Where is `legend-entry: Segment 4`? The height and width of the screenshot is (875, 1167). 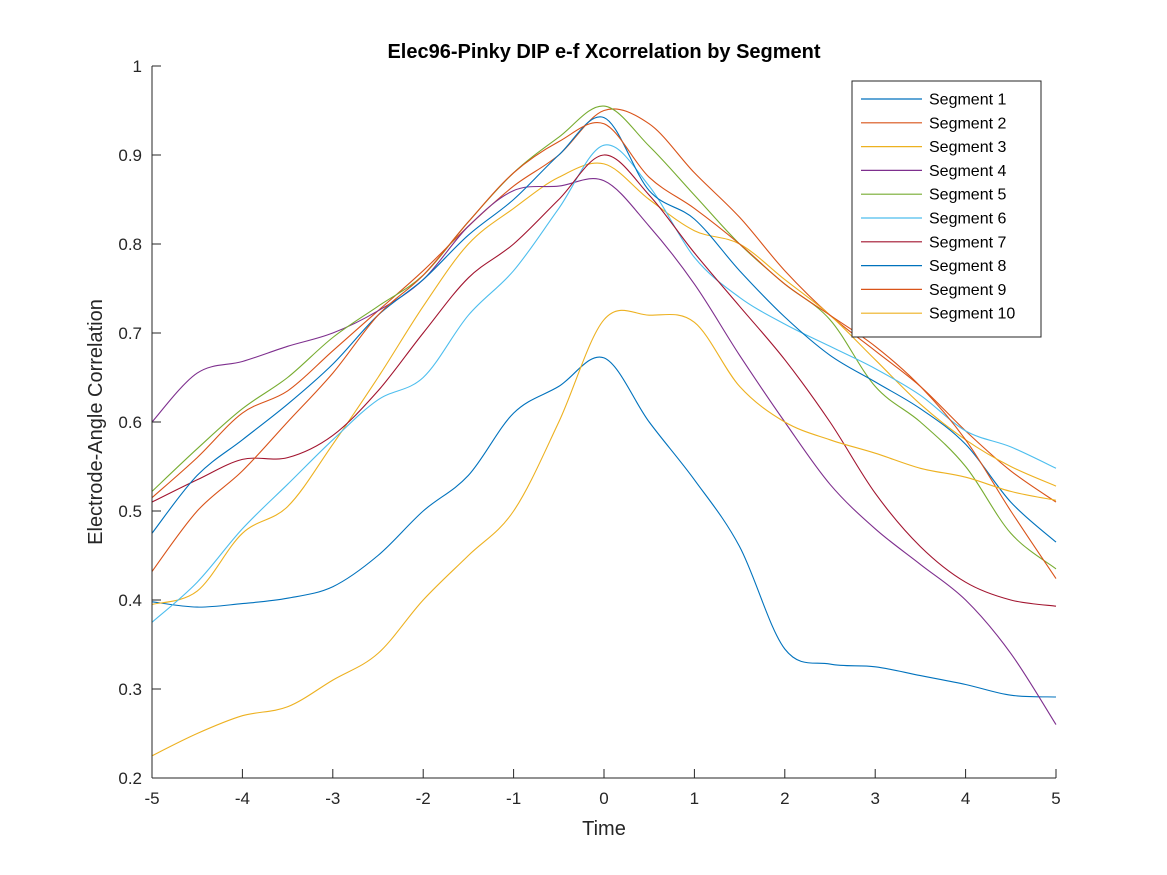
legend-entry: Segment 4 is located at coordinates (967, 171).